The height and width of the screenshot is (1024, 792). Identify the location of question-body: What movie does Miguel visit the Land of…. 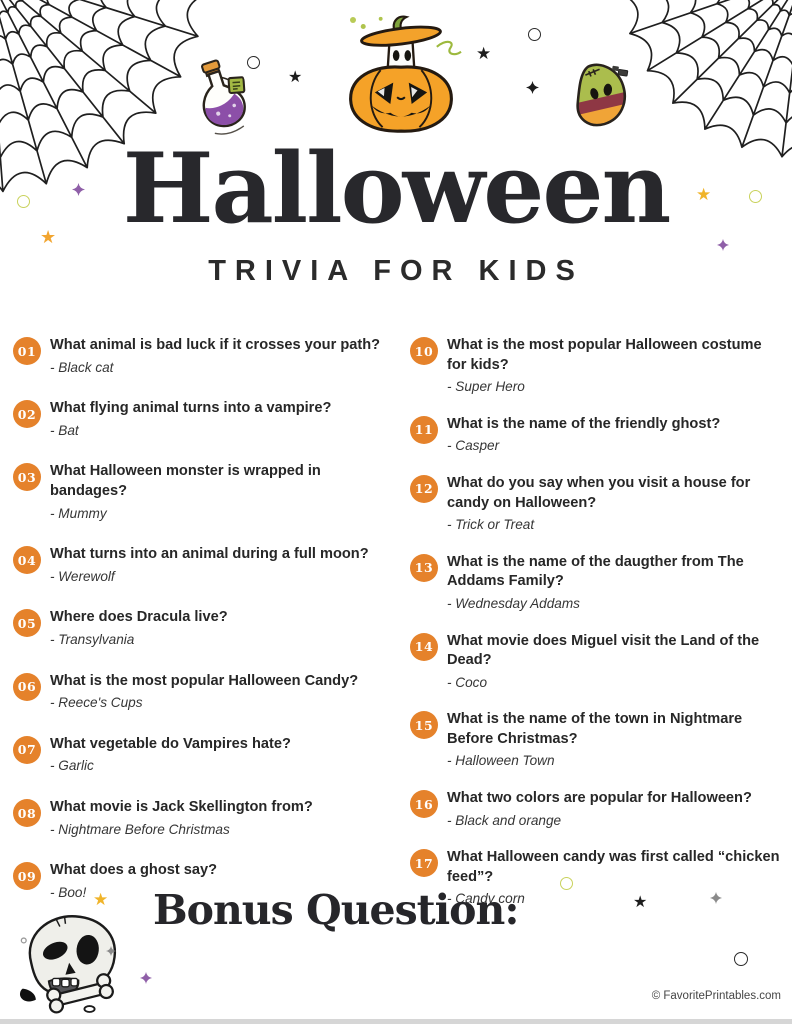
(614, 662).